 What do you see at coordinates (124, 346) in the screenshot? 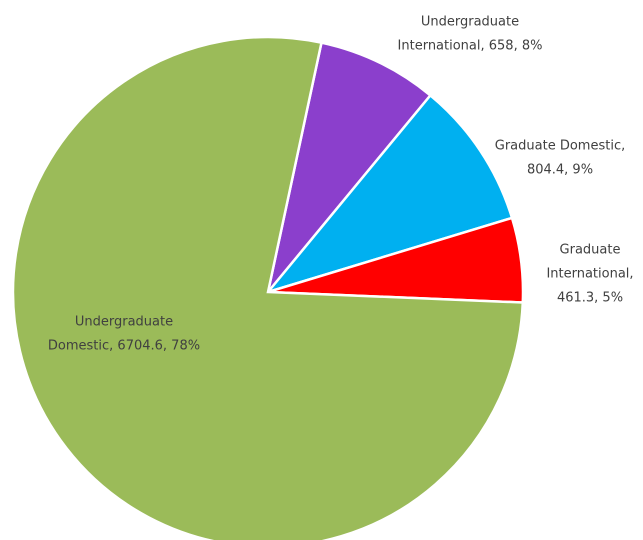
I see `data-label: Domestic, 6704.6, 78%` at bounding box center [124, 346].